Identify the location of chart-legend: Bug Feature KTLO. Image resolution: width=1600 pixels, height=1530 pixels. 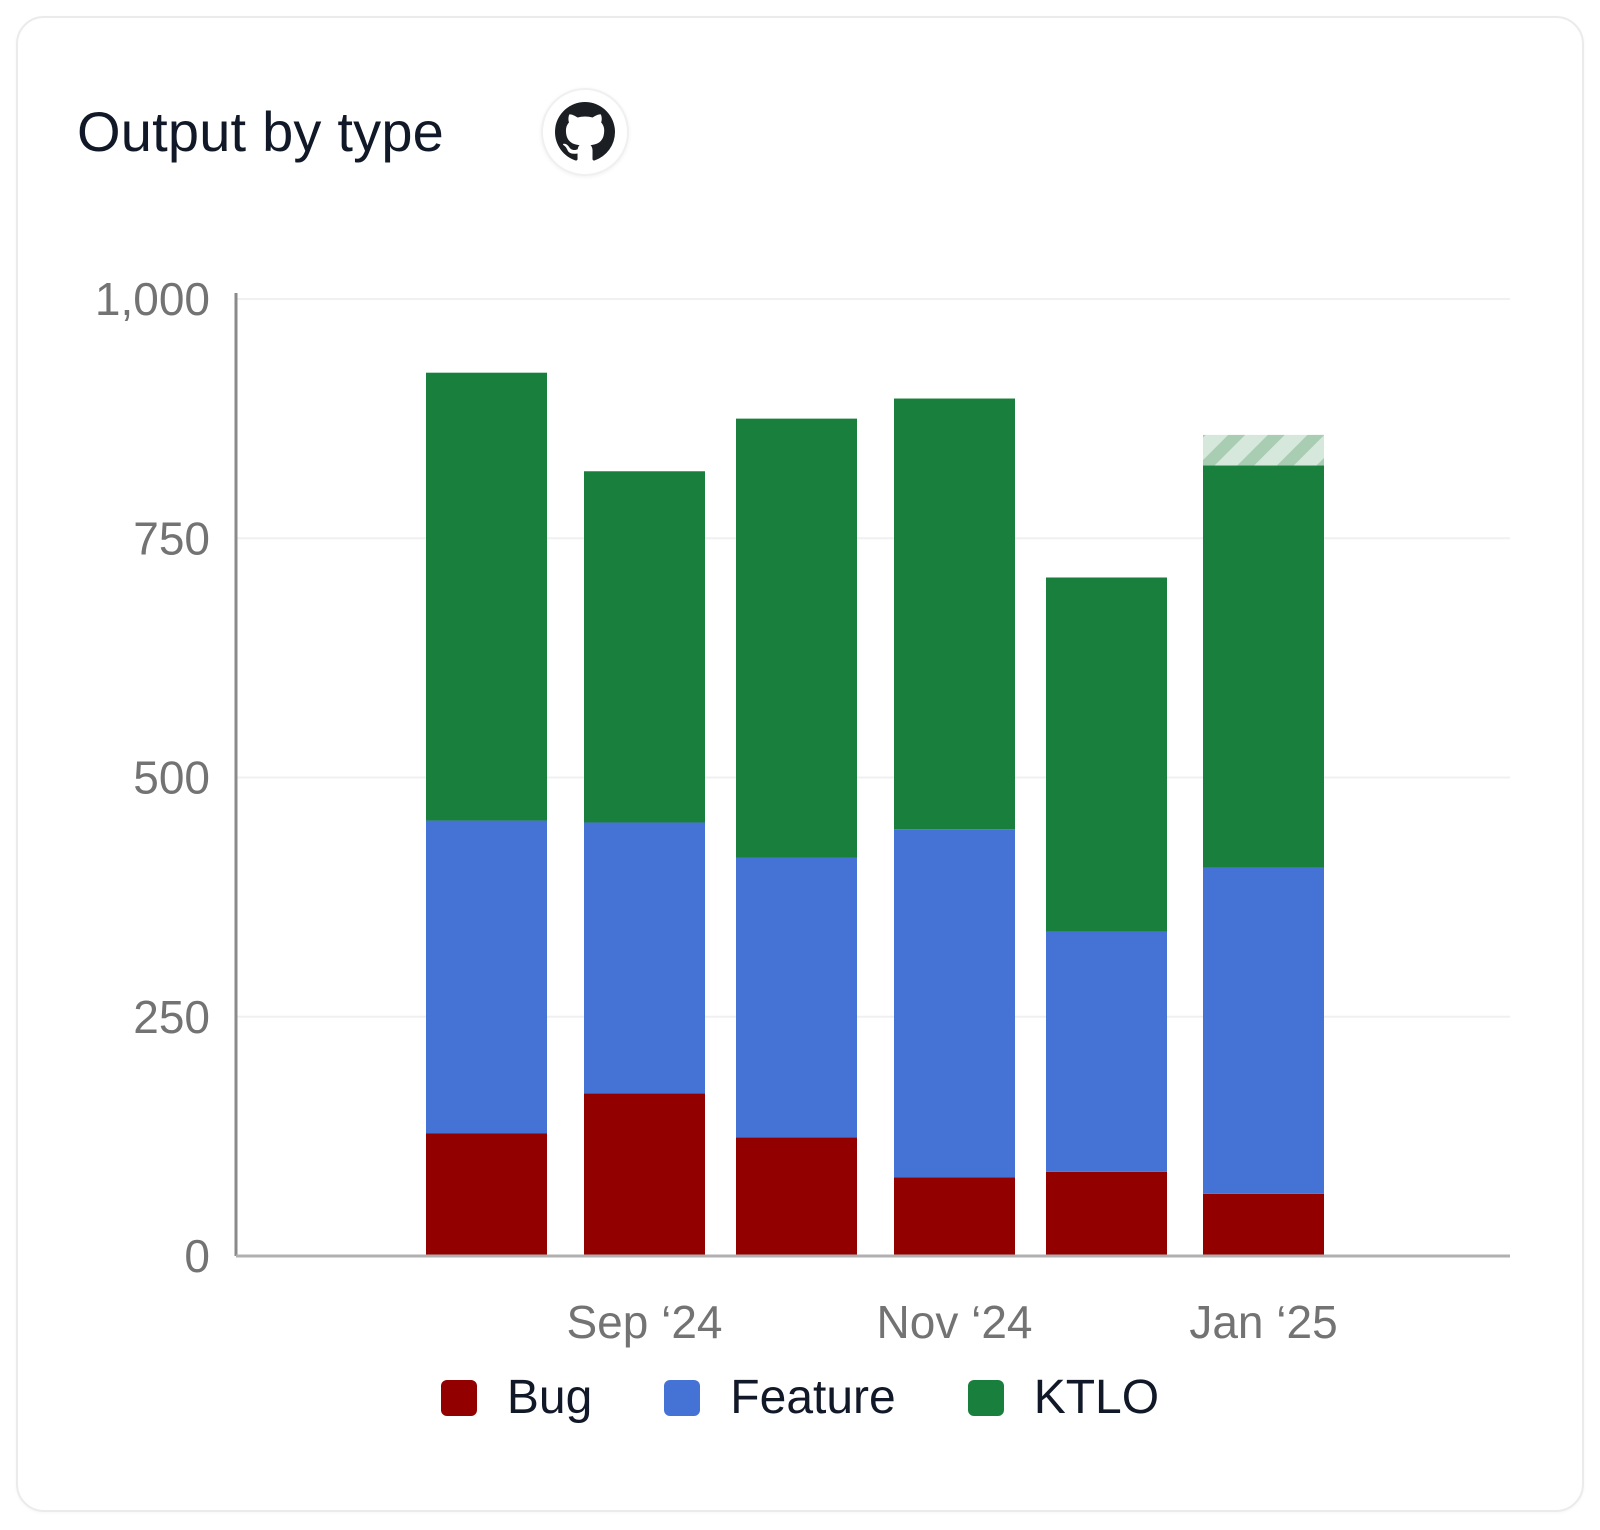
(800, 1398).